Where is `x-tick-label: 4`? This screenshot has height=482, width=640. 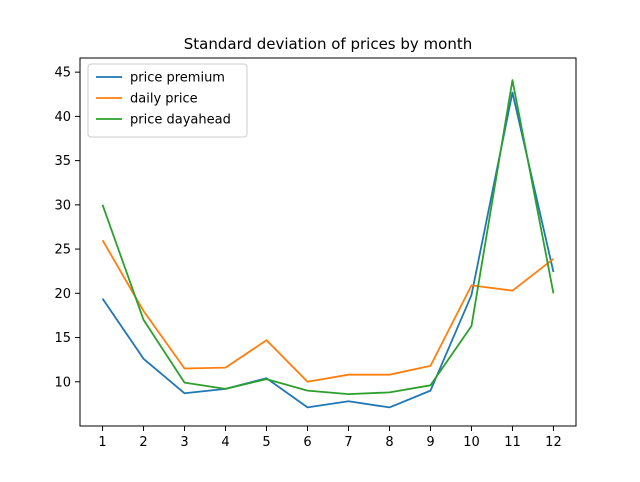
x-tick-label: 4 is located at coordinates (225, 442).